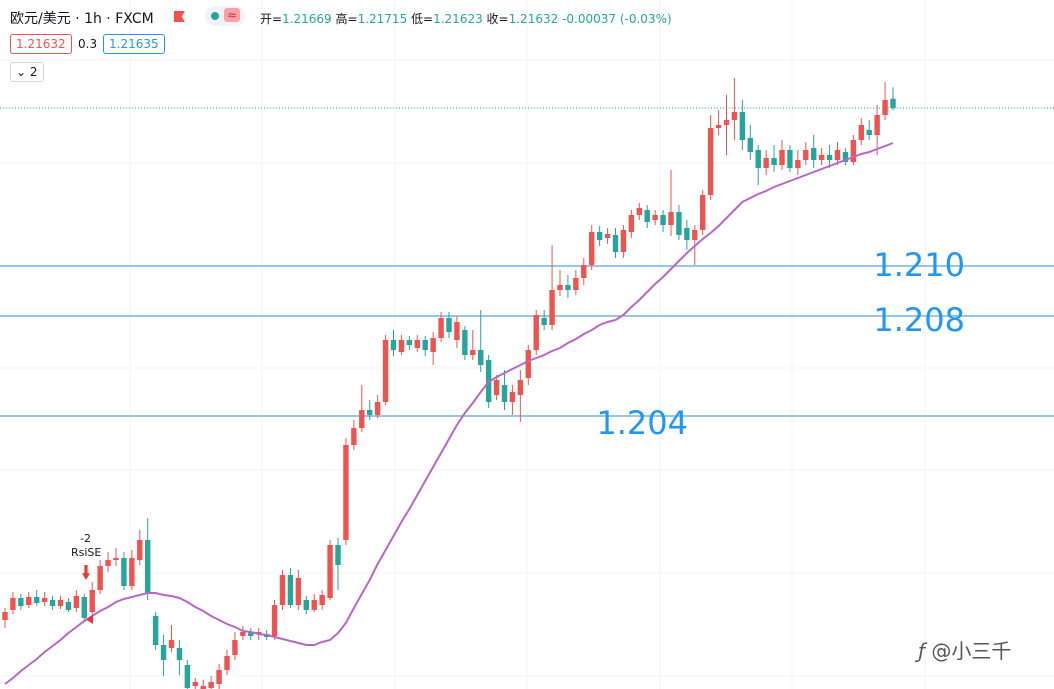 This screenshot has height=689, width=1054. Describe the element at coordinates (33, 72) in the screenshot. I see `indicators-count: 2` at that location.